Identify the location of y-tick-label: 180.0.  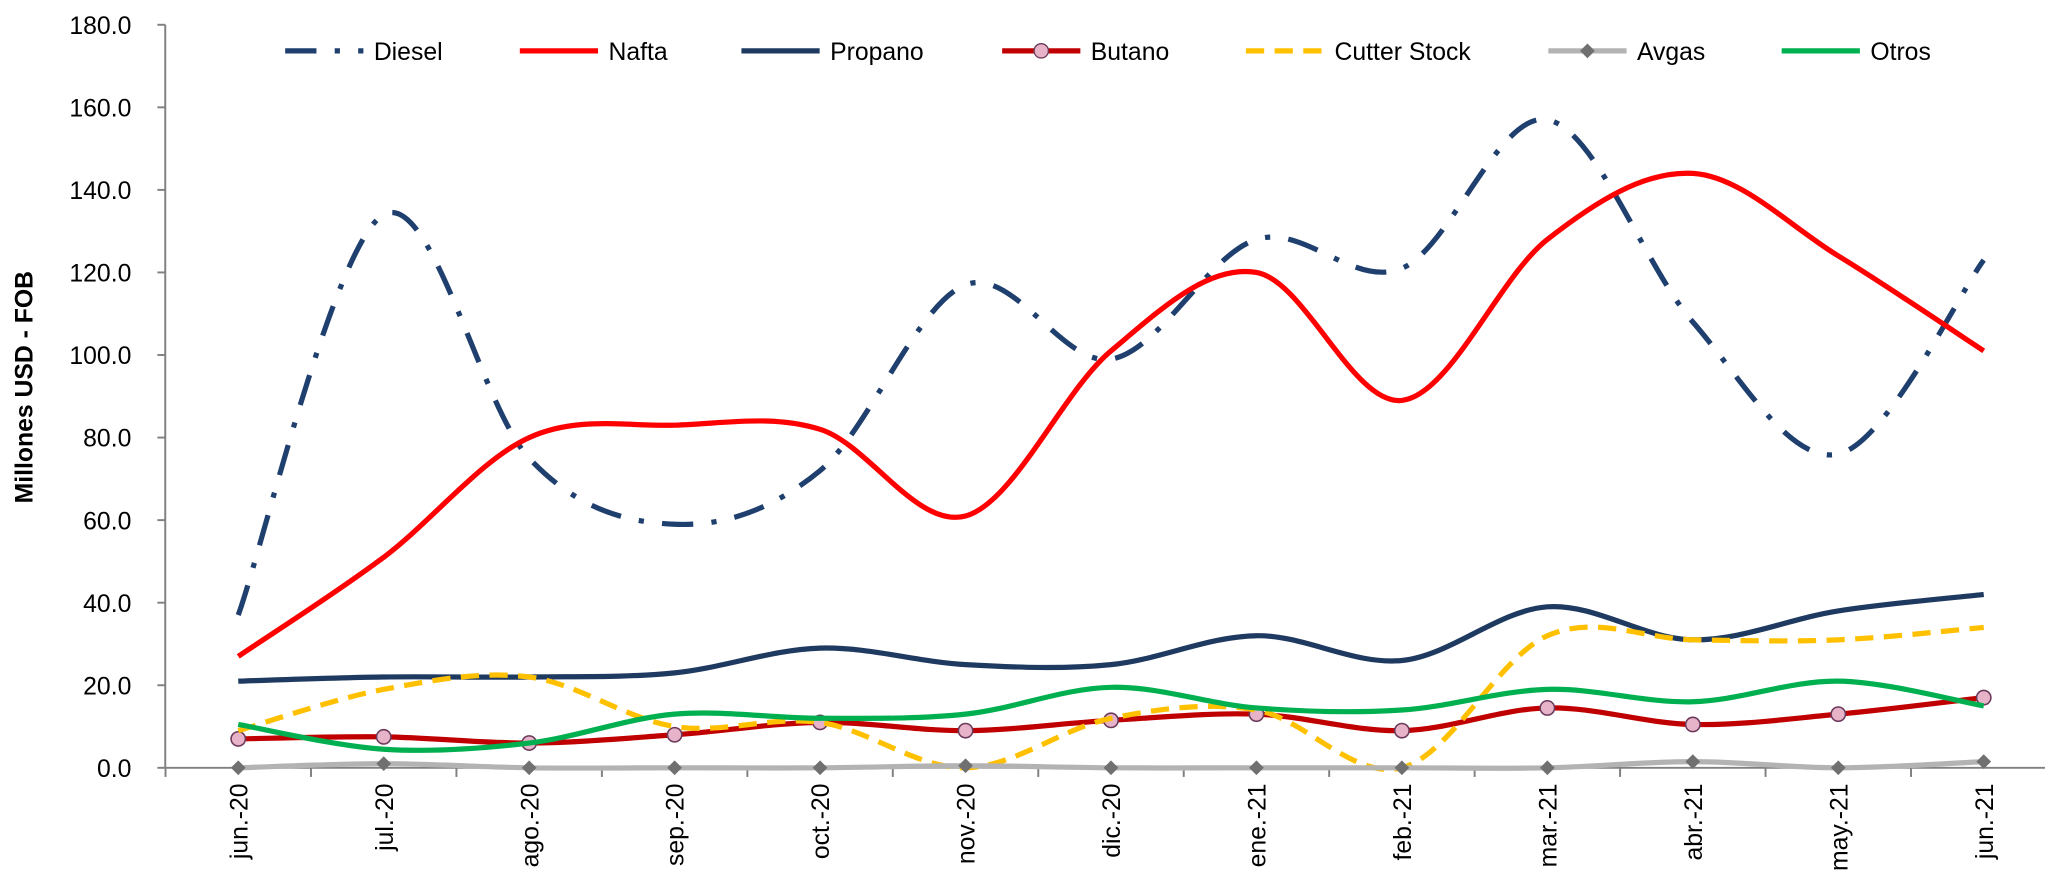
(100, 26).